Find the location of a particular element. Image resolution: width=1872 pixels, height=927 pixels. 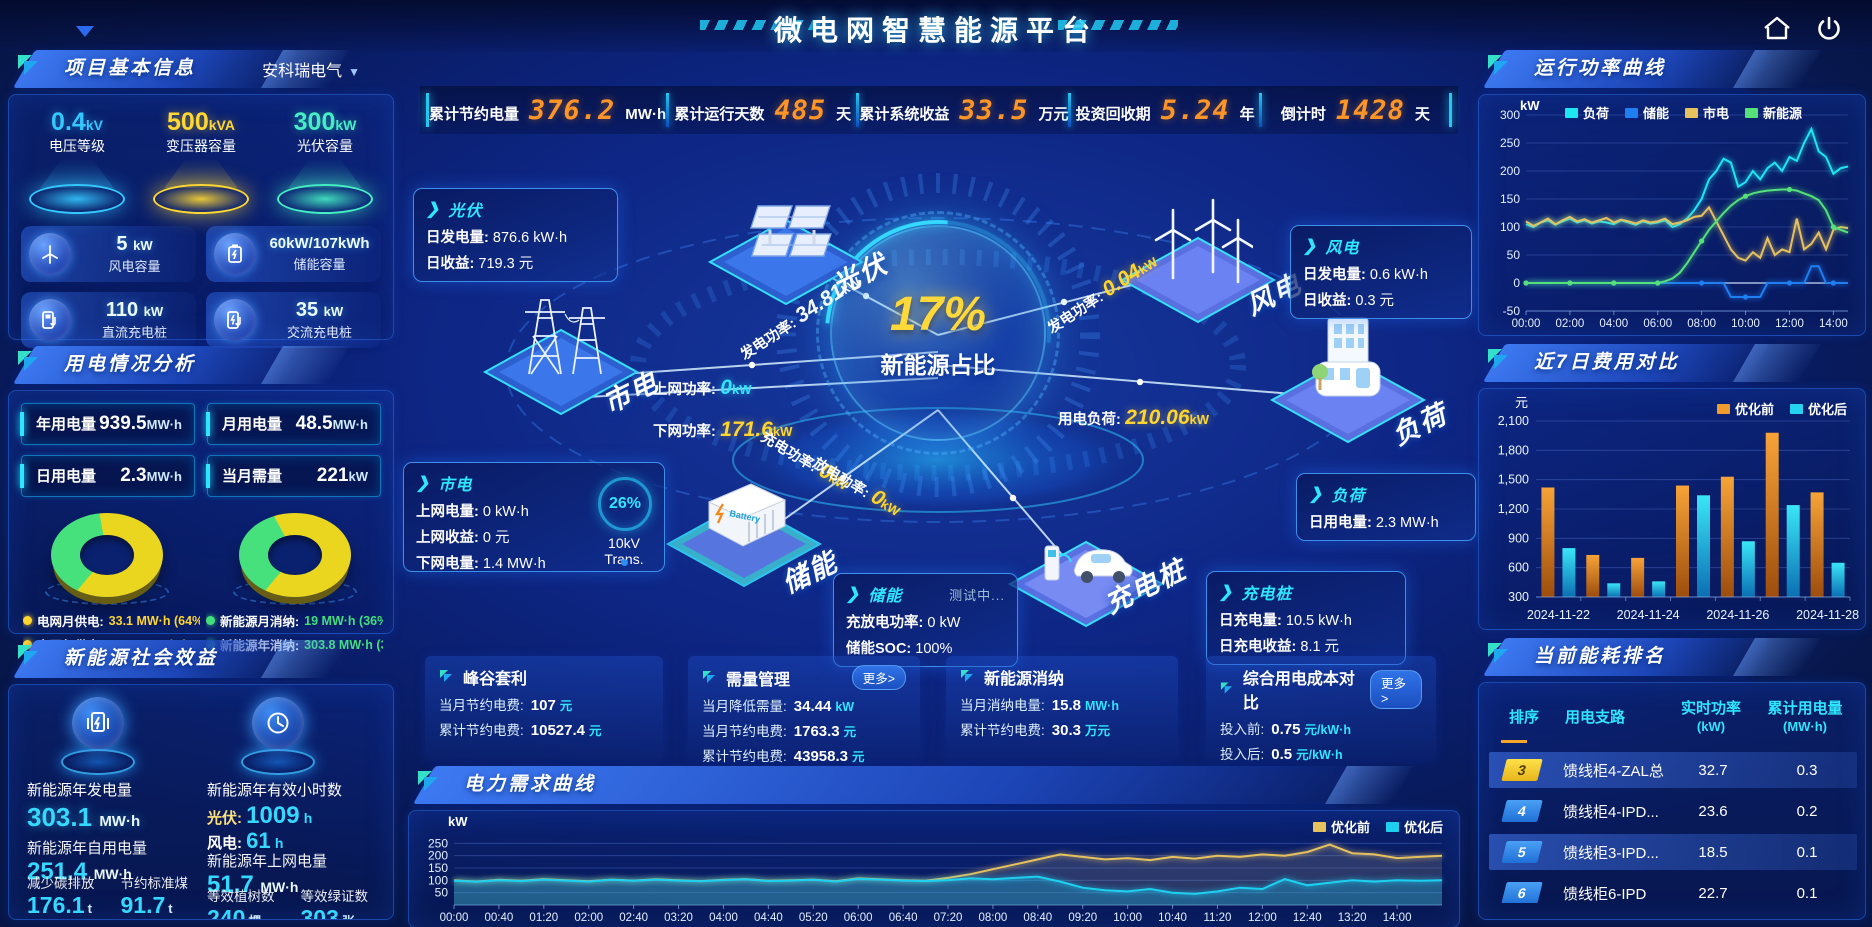

benefit-extra: 等效绿证数303张 is located at coordinates (334, 904).